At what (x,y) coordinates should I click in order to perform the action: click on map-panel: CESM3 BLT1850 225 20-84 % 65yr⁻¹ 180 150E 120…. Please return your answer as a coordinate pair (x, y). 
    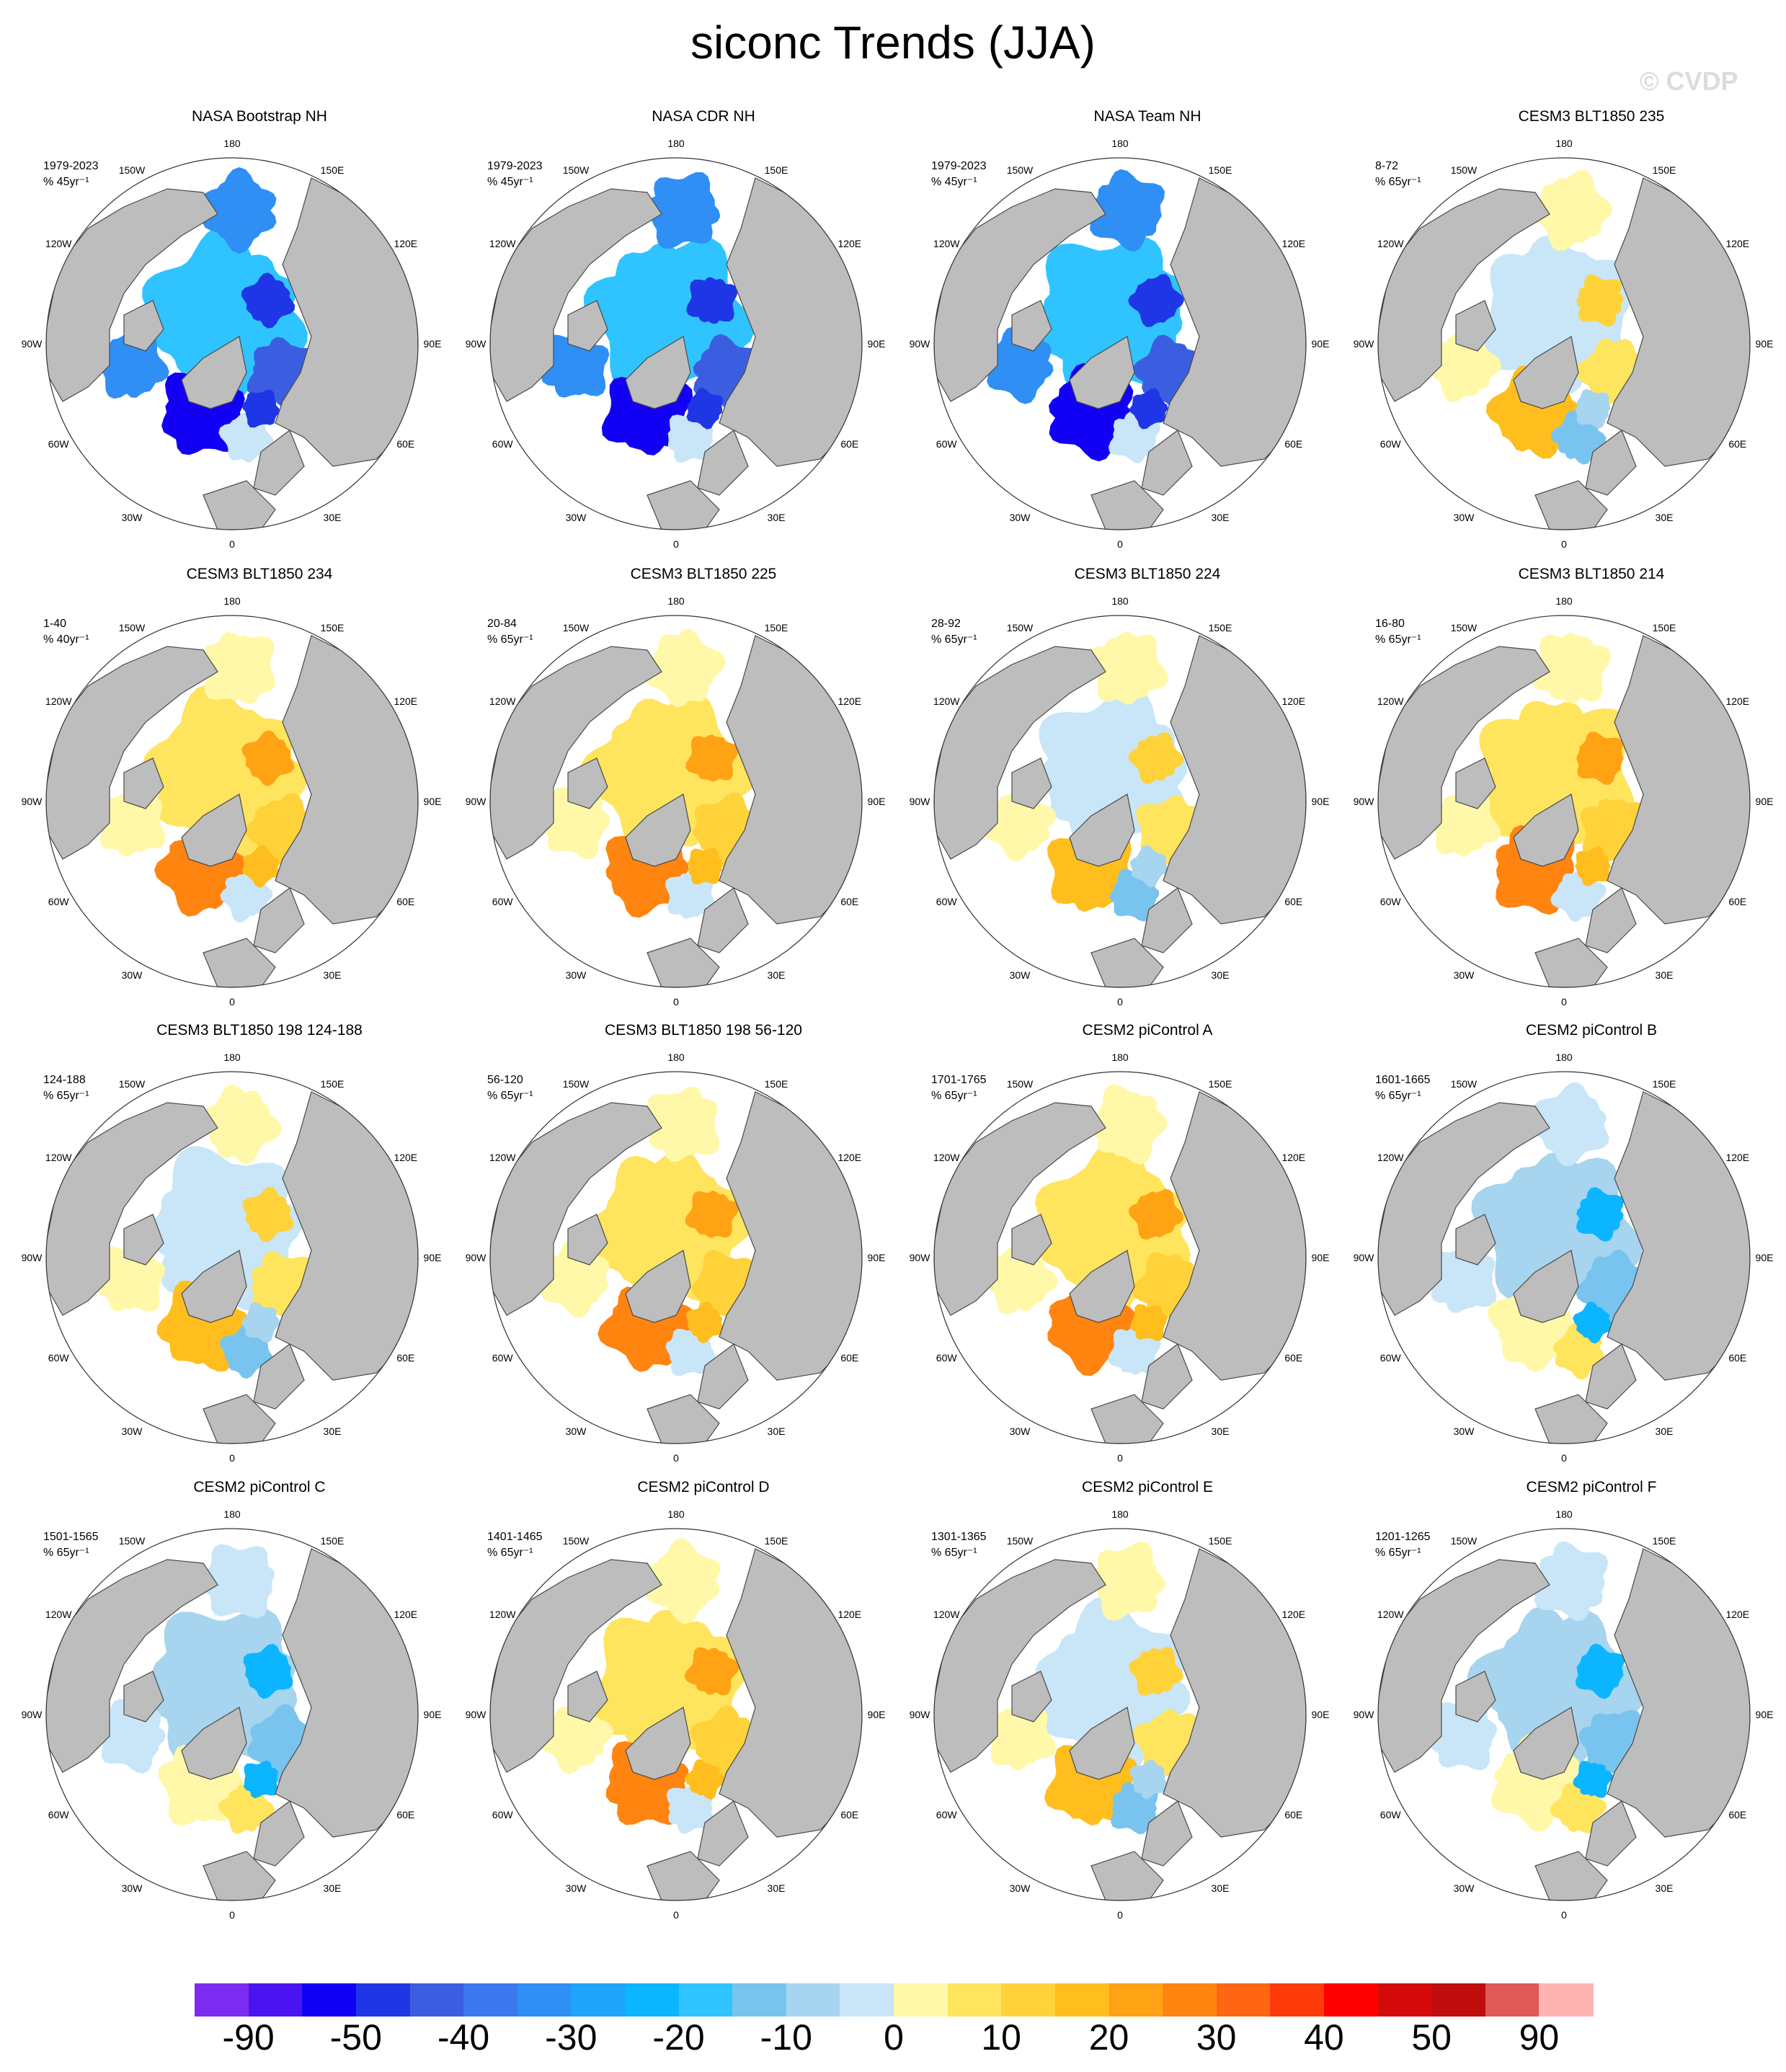
    Looking at the image, I should click on (693, 789).